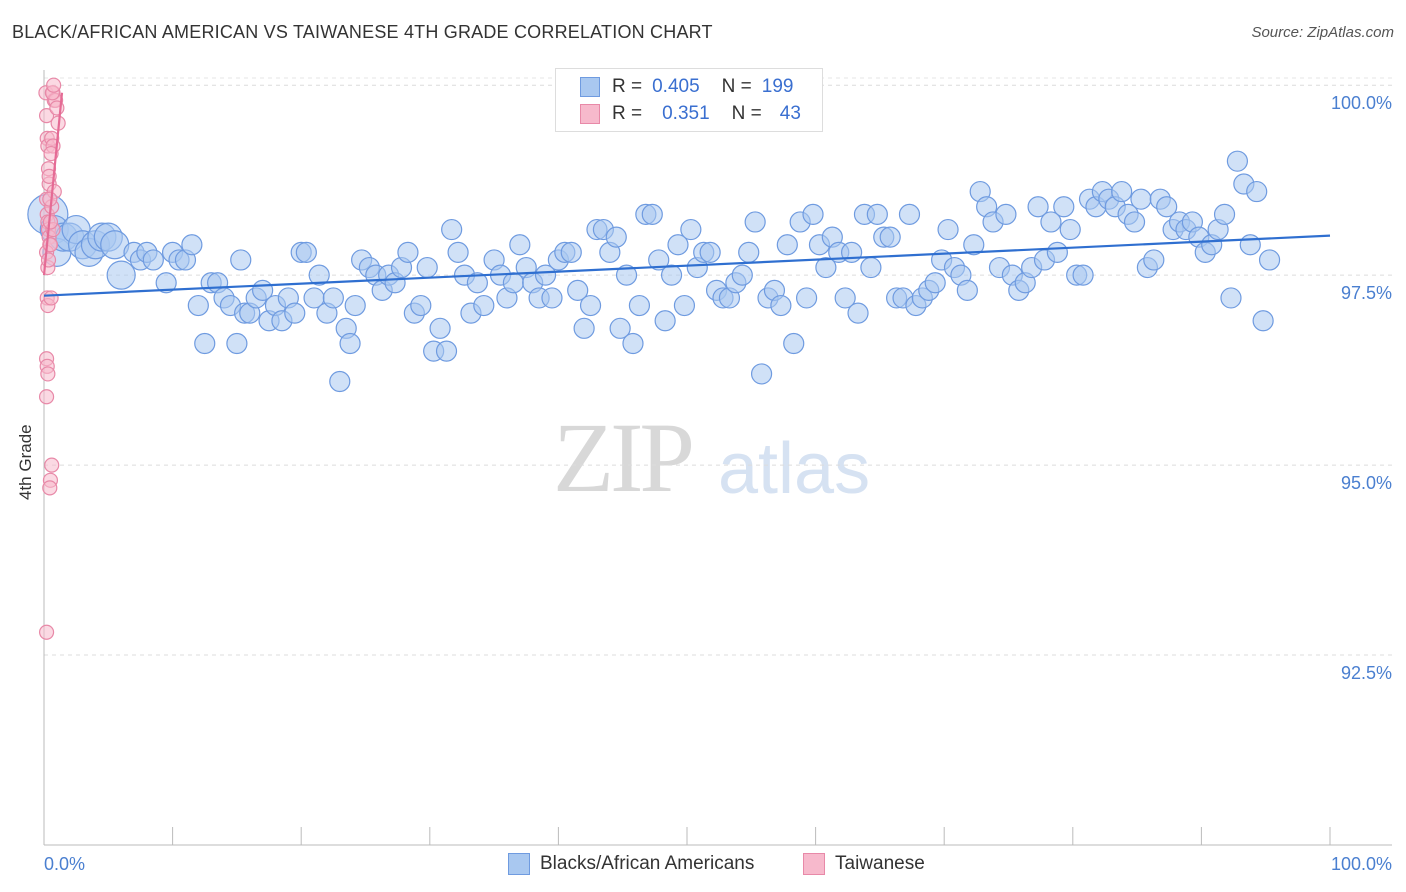  Describe the element at coordinates (686, 113) in the screenshot. I see `legend-r-value: 0.351` at that location.